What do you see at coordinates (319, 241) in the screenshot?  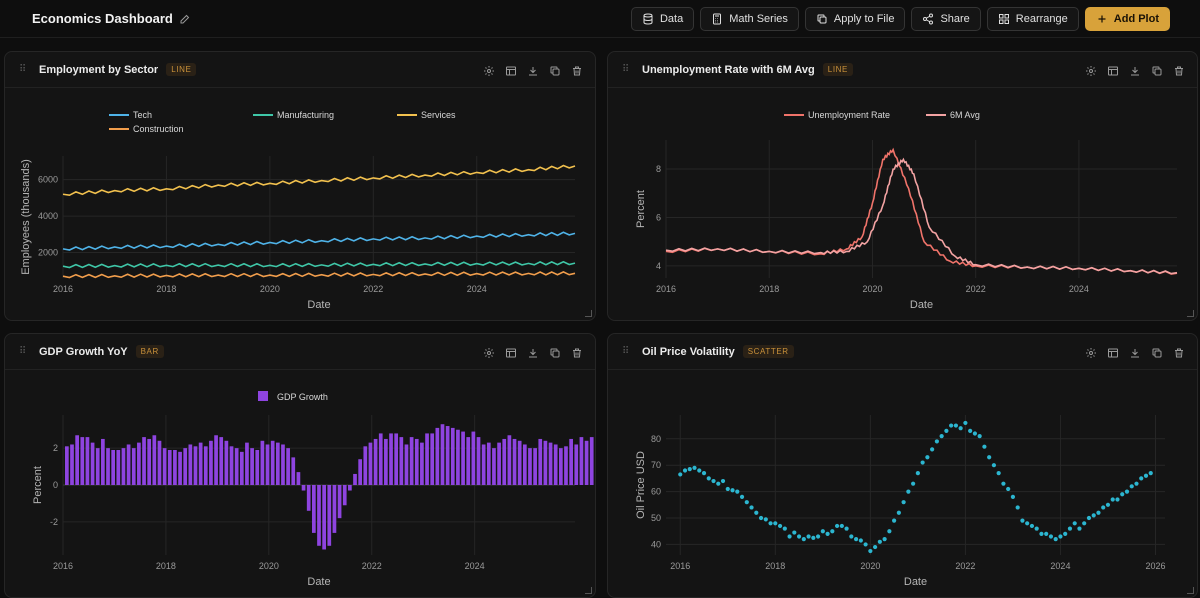 I see `series-line-tech` at bounding box center [319, 241].